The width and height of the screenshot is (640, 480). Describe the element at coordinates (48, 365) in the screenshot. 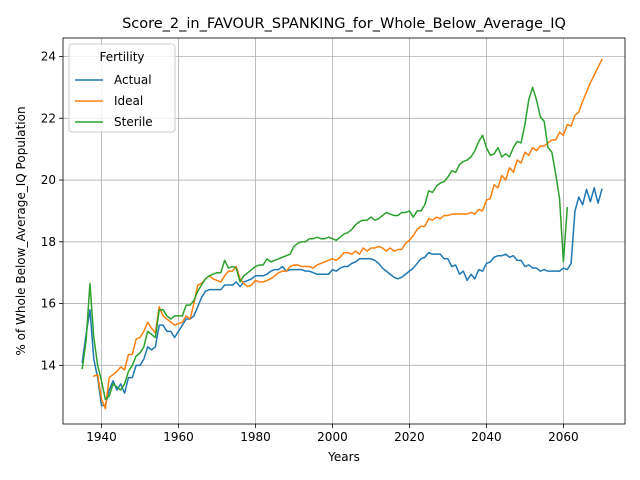

I see `y-tick-label: 14` at that location.